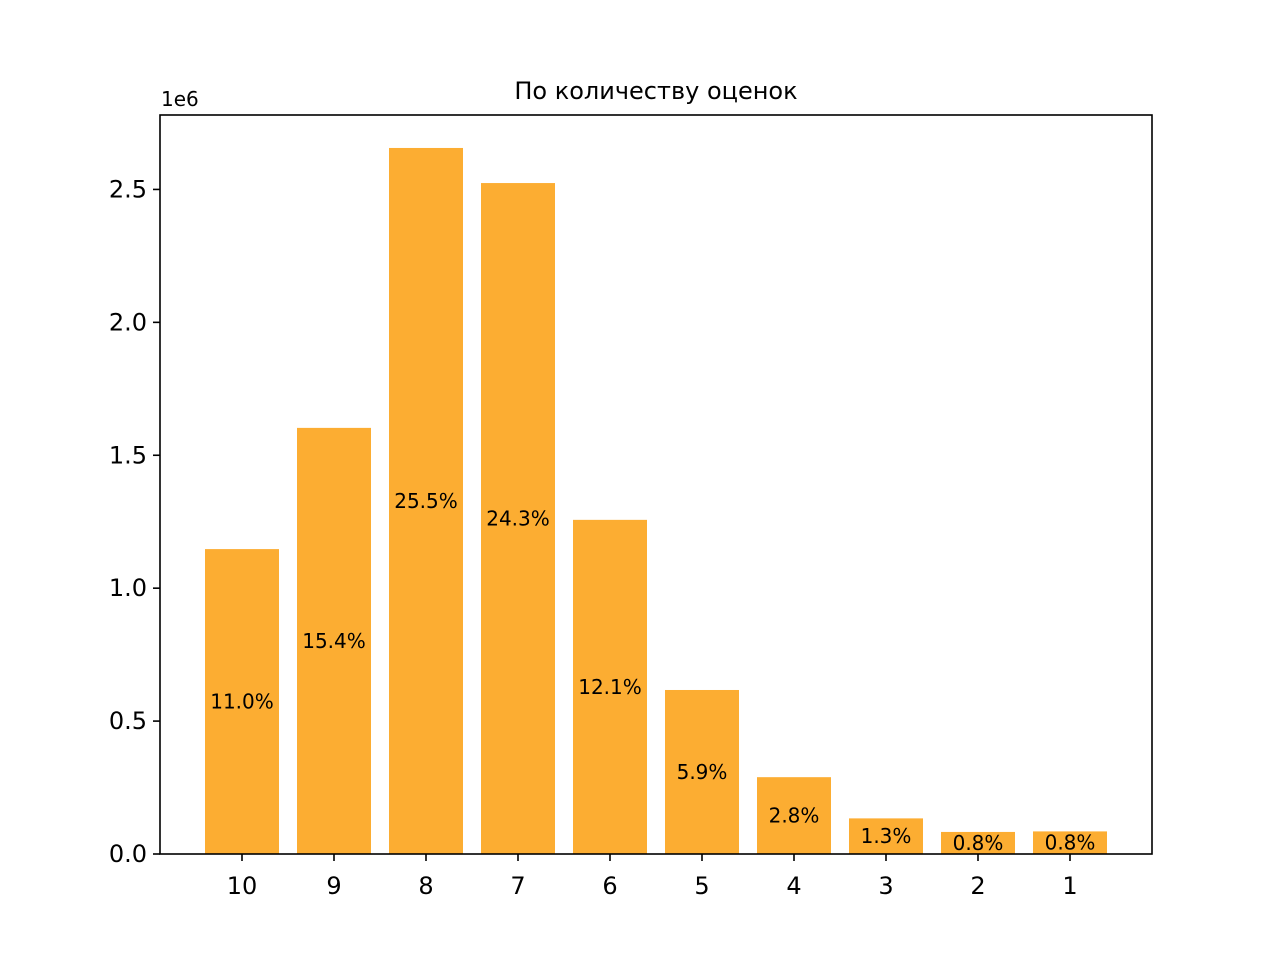 This screenshot has height=964, width=1280. I want to click on x-tick-label-7: 7, so click(517, 886).